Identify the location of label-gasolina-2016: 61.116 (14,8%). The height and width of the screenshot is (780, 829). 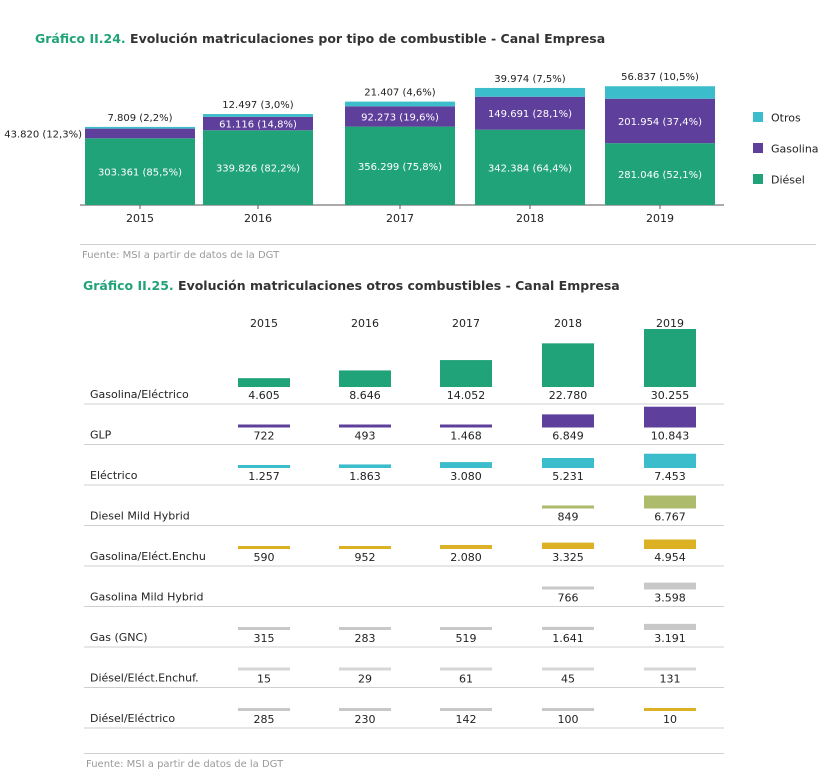
(258, 125).